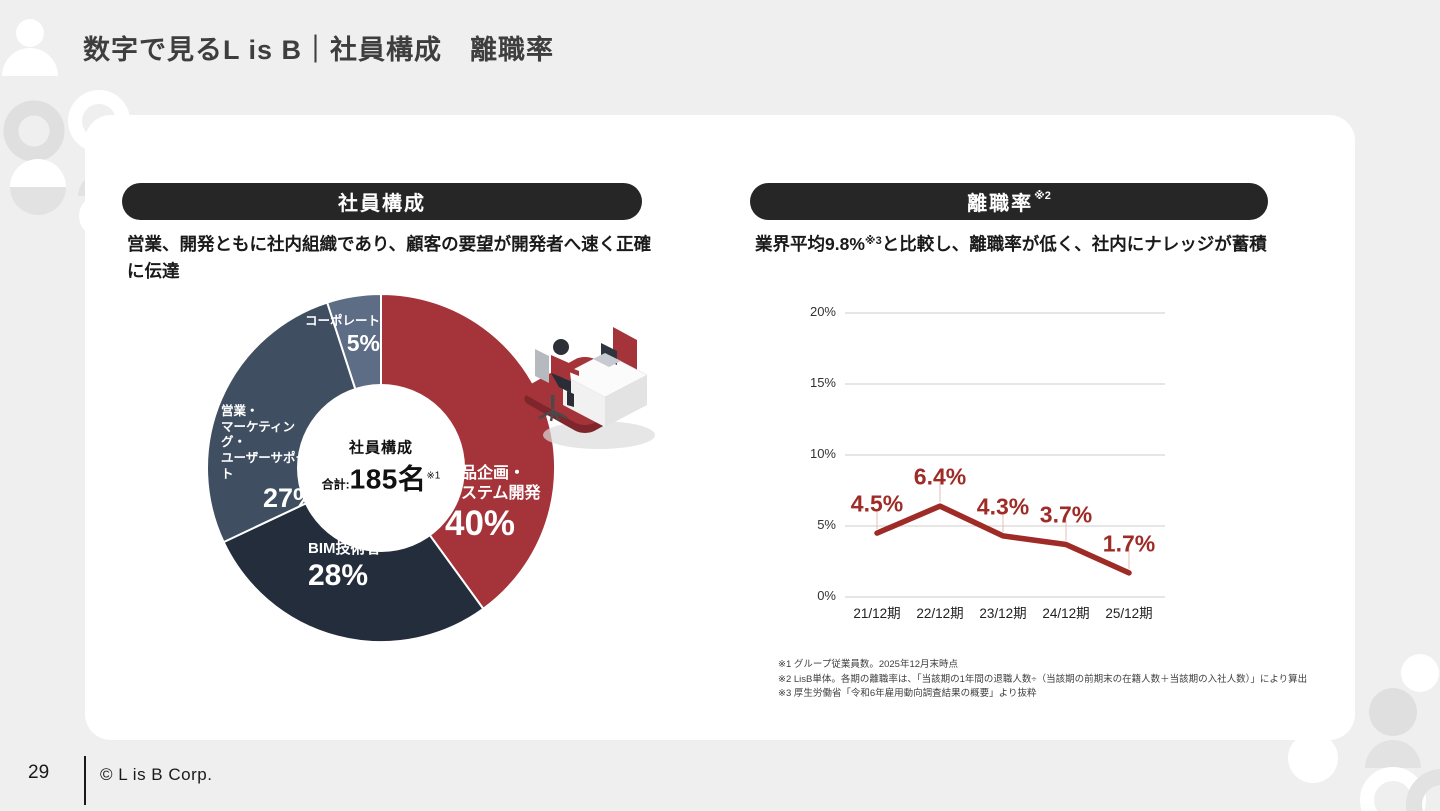 The width and height of the screenshot is (1440, 811). Describe the element at coordinates (826, 595) in the screenshot. I see `y-axis-tick-label: 0%` at that location.